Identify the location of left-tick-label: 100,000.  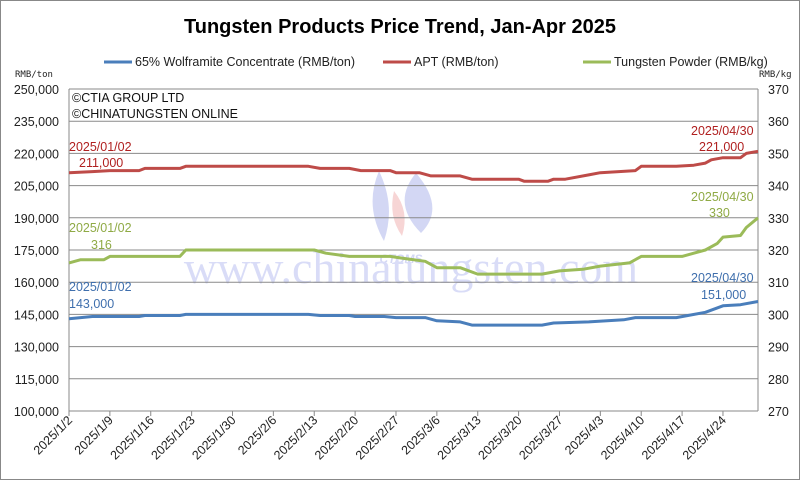
(36, 412).